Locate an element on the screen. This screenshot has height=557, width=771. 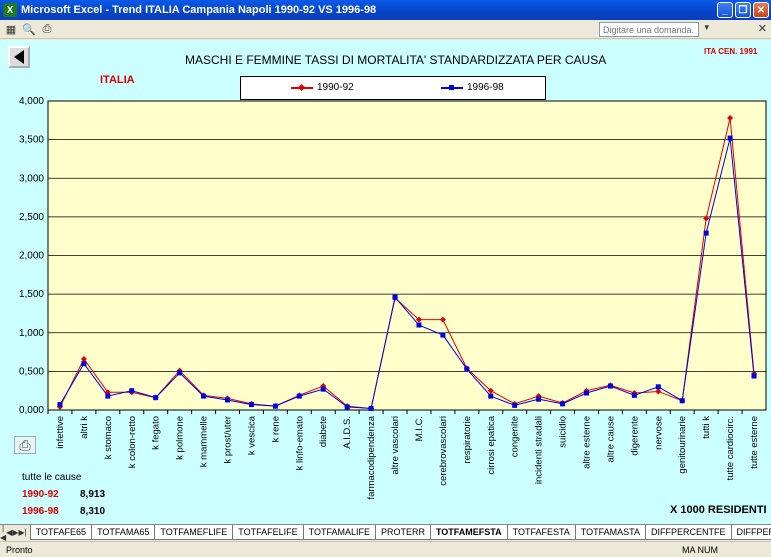
close-workbook-icon: ✕ is located at coordinates (762, 29).